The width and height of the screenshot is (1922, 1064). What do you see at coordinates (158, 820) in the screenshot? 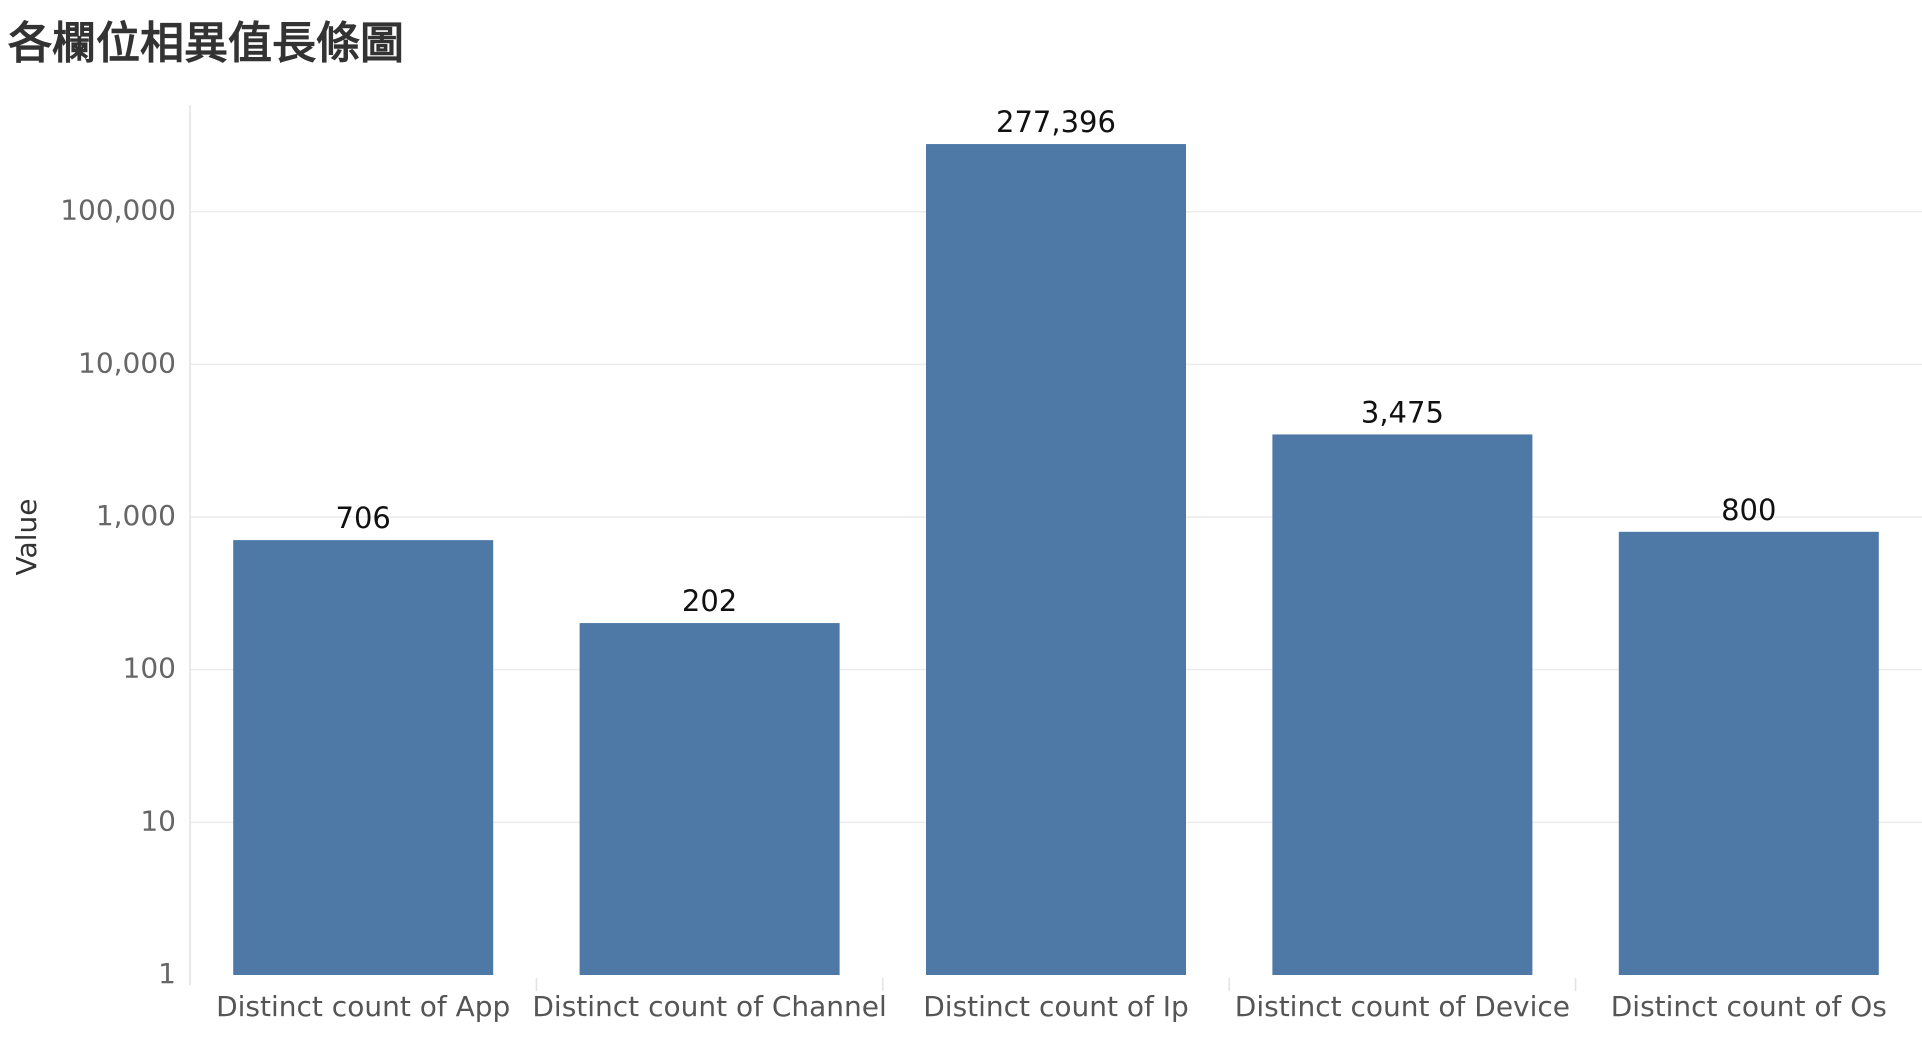
I see `y-tick-label: 10` at bounding box center [158, 820].